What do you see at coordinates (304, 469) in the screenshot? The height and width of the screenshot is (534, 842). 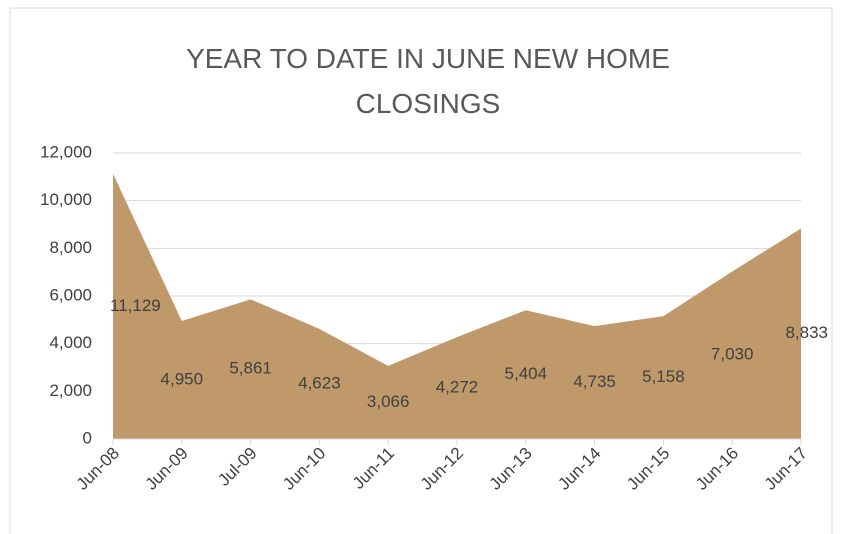 I see `x-tick-label: Jun-10` at bounding box center [304, 469].